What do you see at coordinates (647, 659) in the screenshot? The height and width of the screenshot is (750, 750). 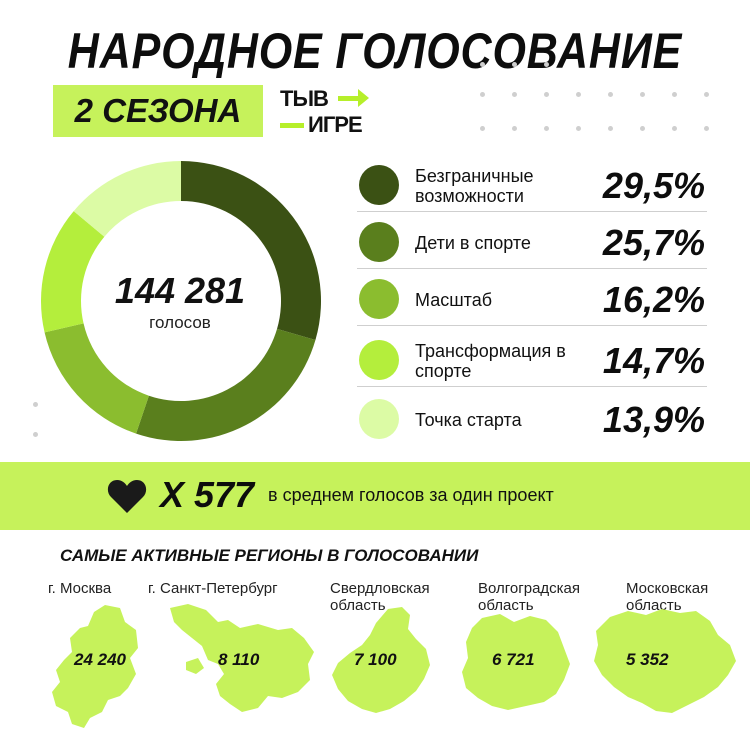 I see `region-value: 5 352` at bounding box center [647, 659].